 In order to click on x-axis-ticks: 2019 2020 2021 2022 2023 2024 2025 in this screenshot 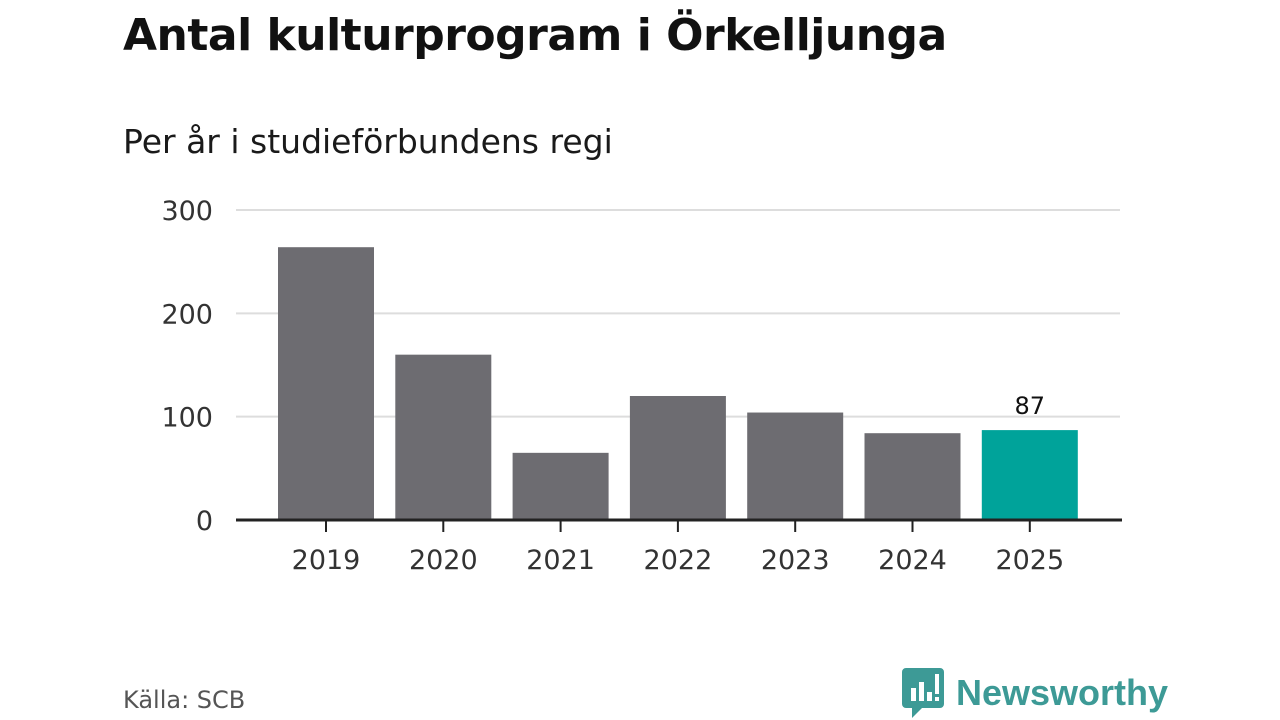, I will do `click(678, 548)`.